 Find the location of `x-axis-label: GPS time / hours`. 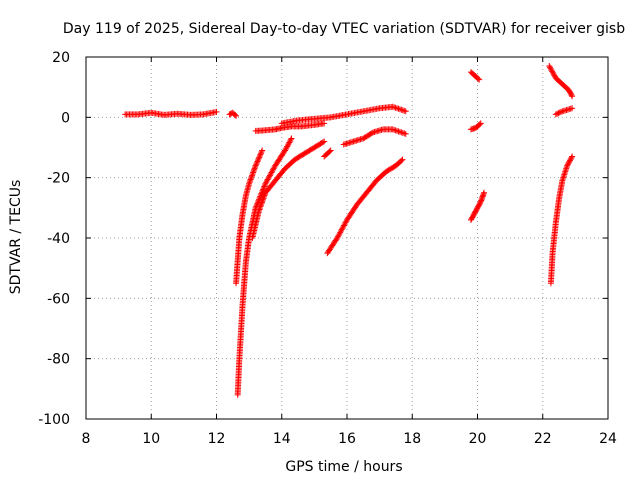

x-axis-label: GPS time / hours is located at coordinates (343, 467).